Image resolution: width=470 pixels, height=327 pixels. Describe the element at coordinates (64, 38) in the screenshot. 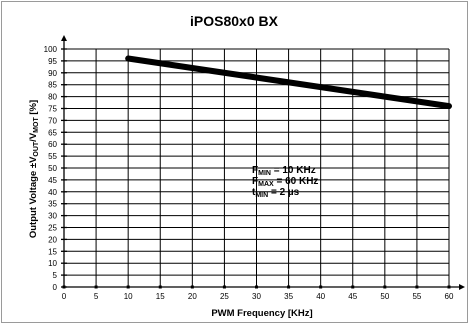

I see `y-axis-arrow` at that location.